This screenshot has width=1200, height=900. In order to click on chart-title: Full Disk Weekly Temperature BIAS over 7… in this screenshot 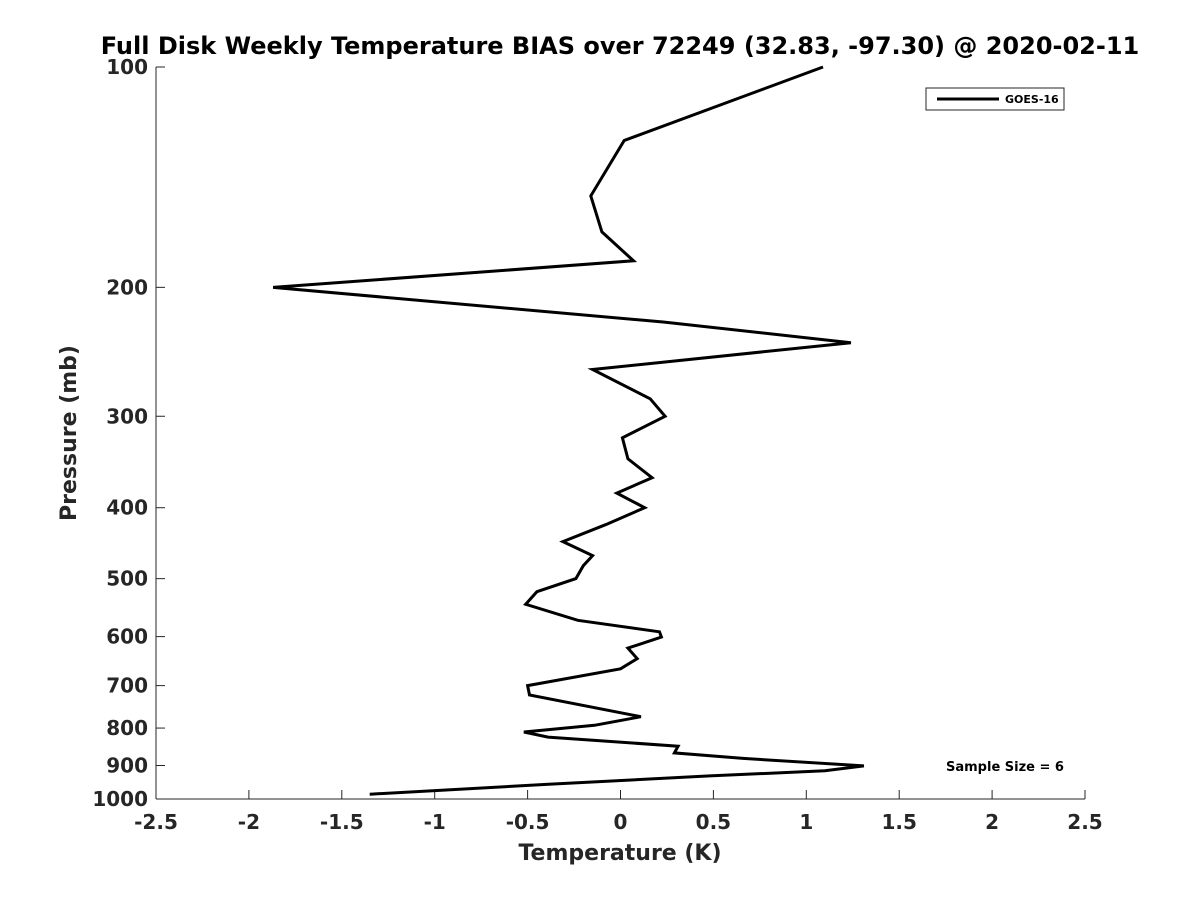, I will do `click(620, 46)`.